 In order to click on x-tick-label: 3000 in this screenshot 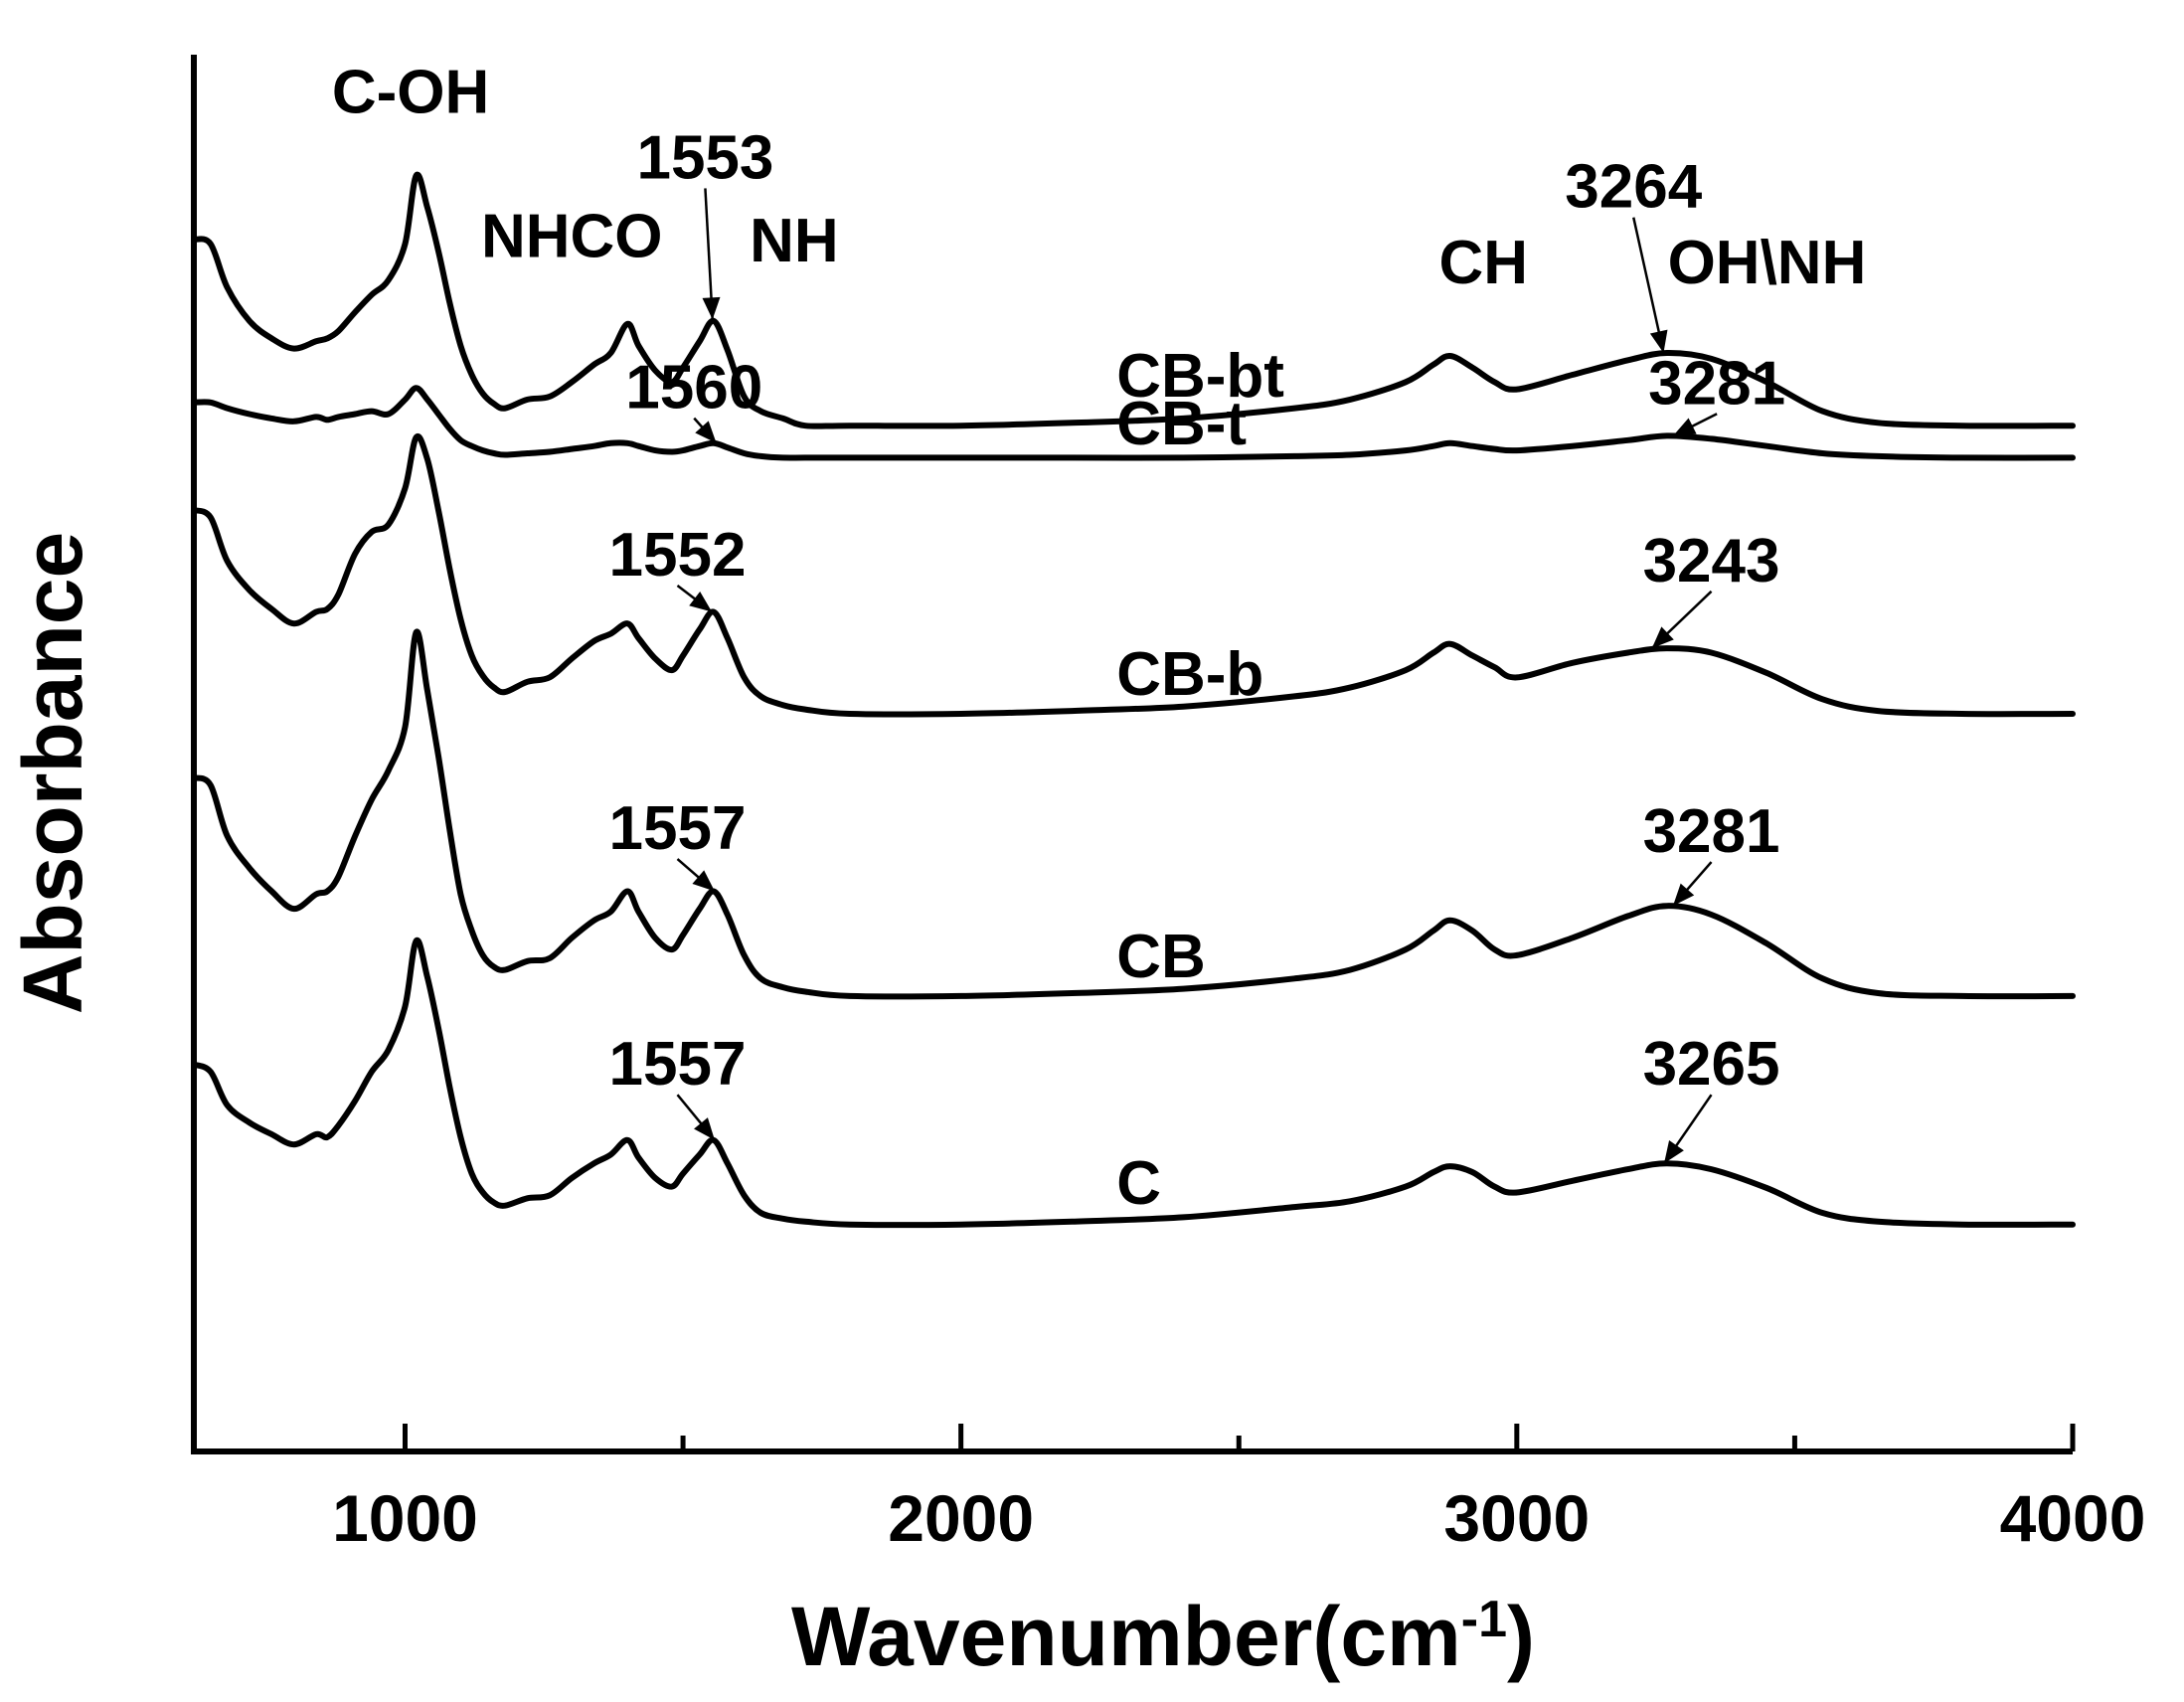, I will do `click(1516, 1518)`.